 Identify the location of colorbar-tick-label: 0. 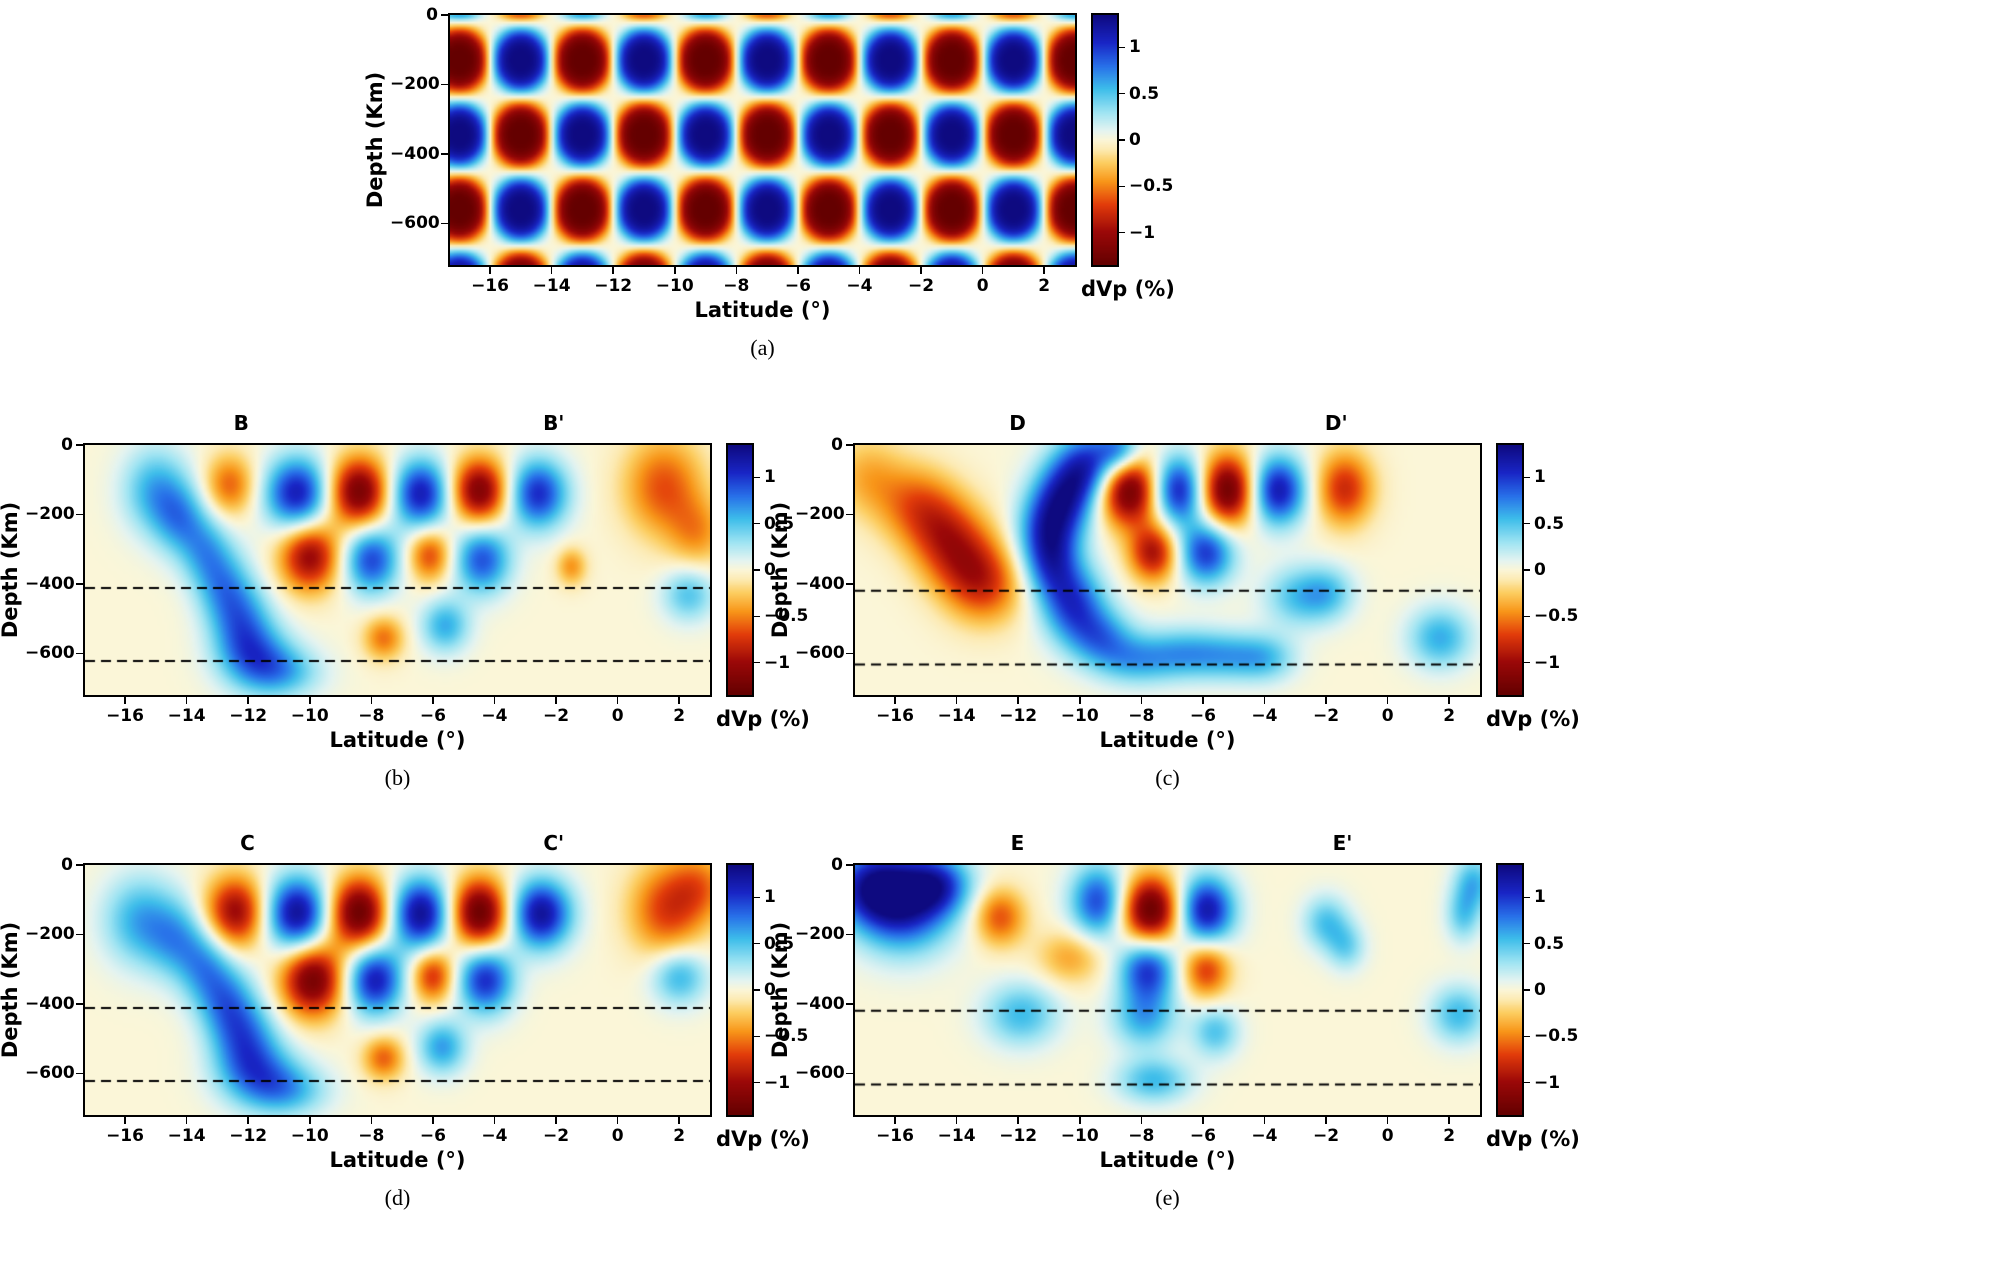
(770, 990).